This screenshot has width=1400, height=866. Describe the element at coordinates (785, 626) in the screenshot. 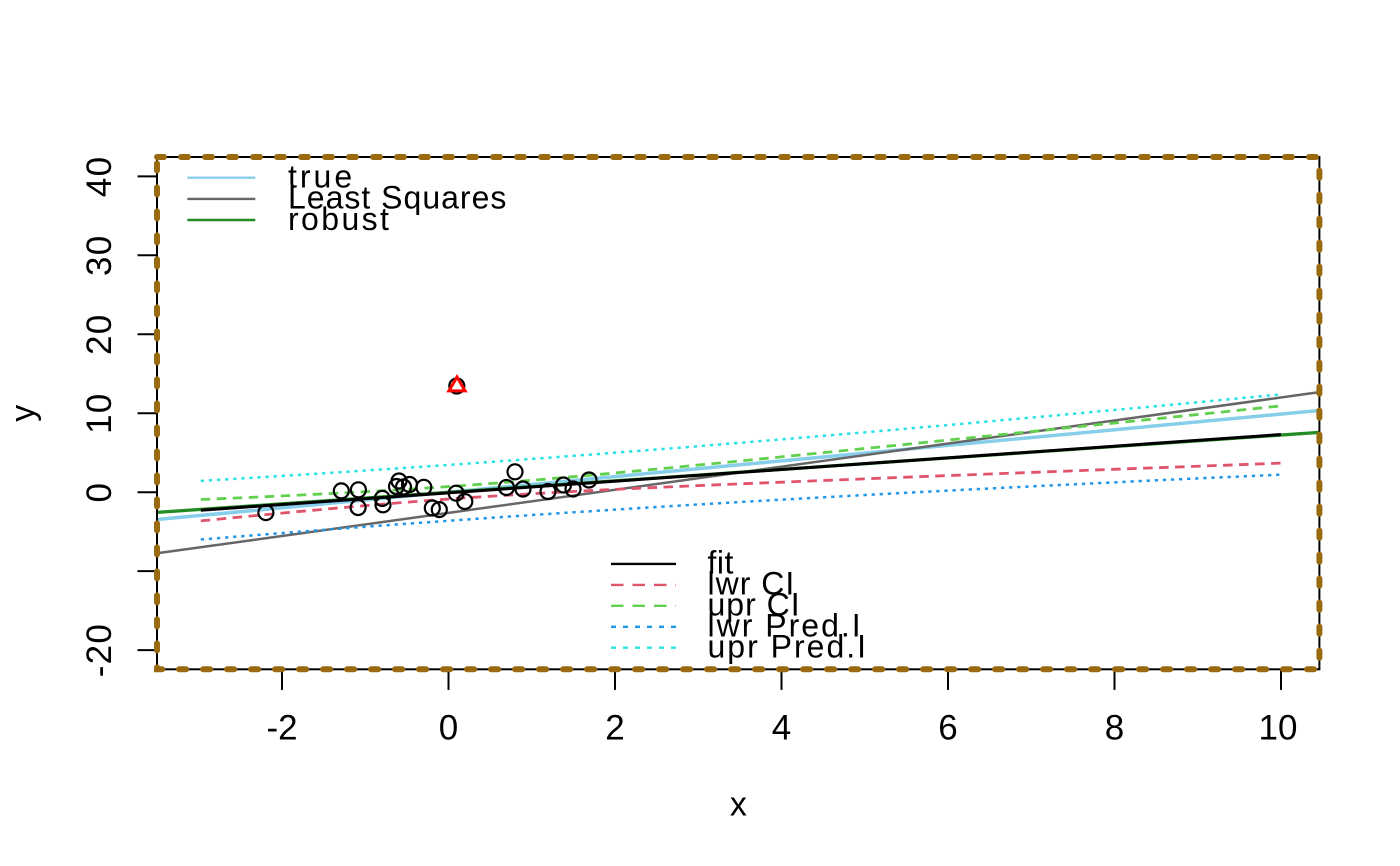

I see `svg-text: lwr Pred.I` at that location.